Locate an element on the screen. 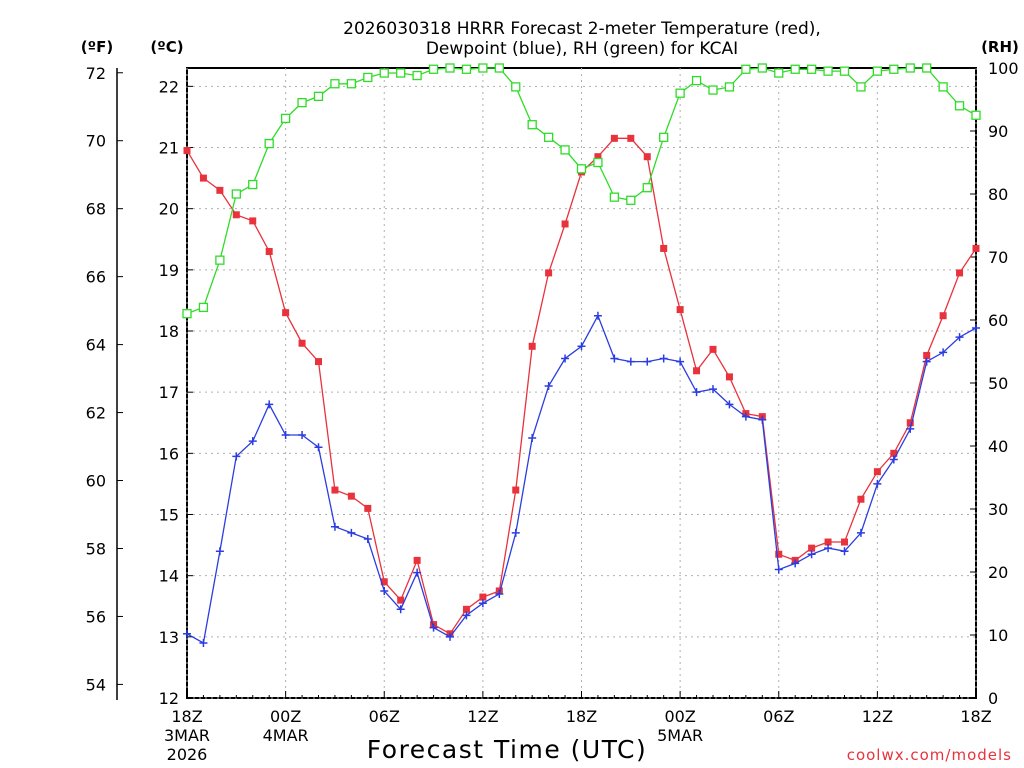 Image resolution: width=1024 pixels, height=768 pixels. fahrenheit-tick-label: 62 is located at coordinates (96, 413).